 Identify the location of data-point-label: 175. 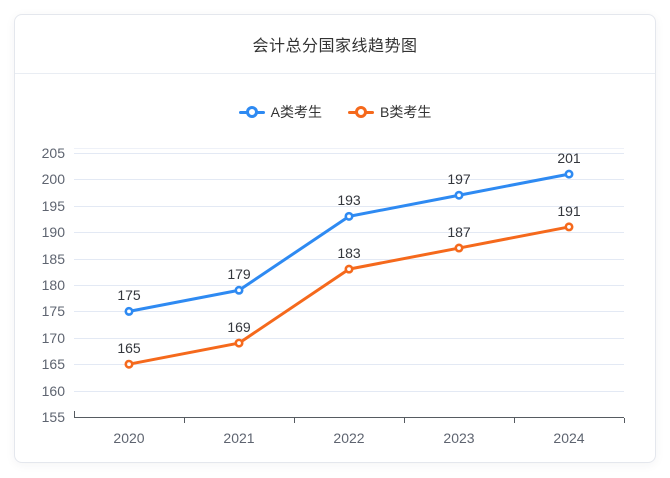
(129, 295).